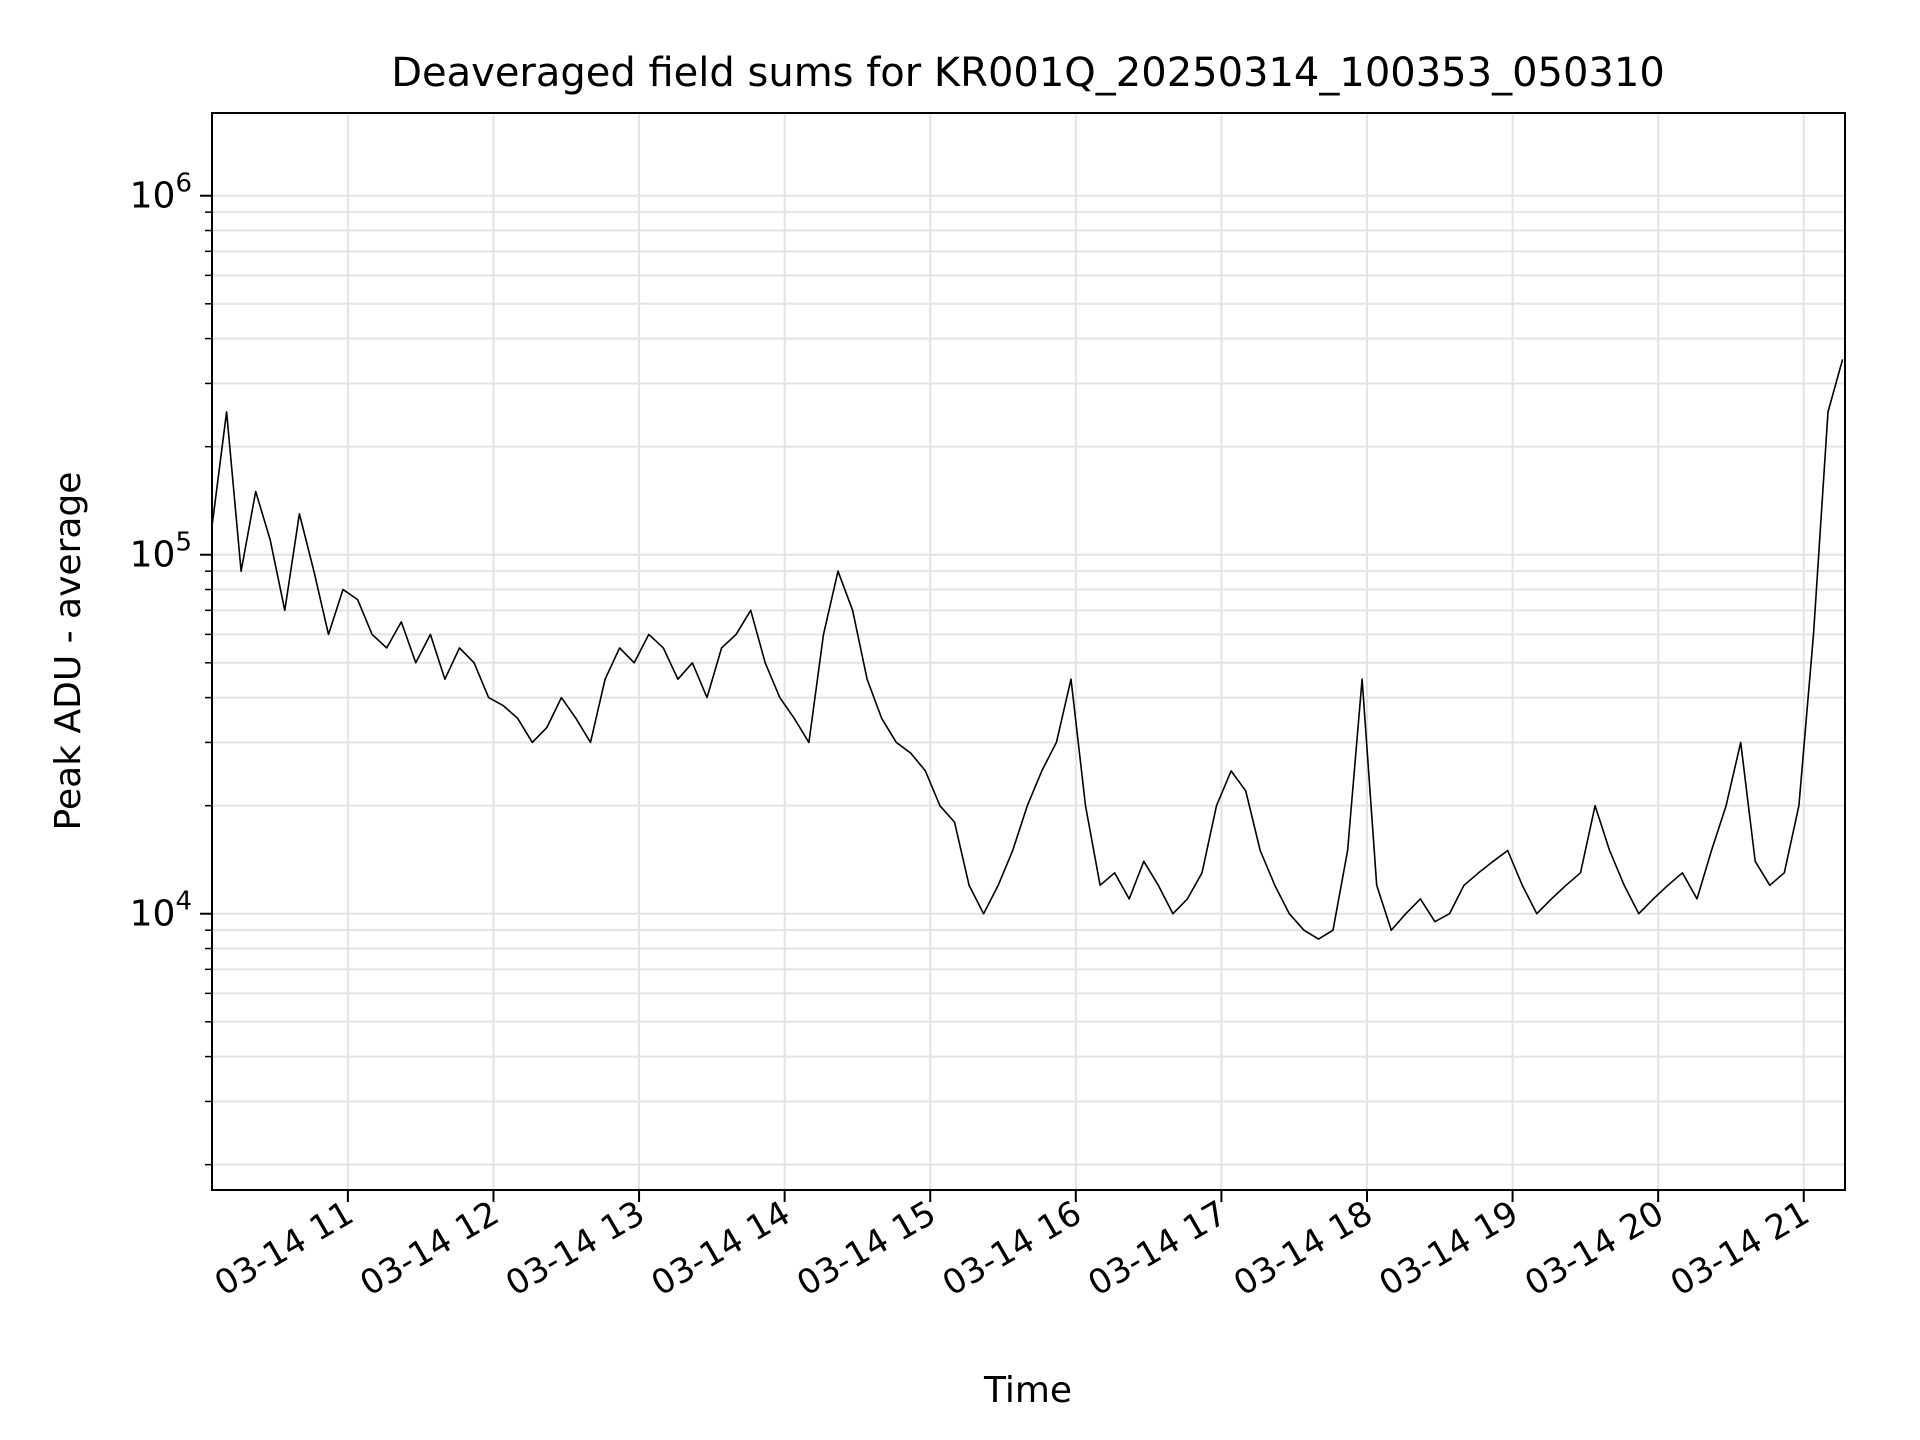  What do you see at coordinates (1027, 1390) in the screenshot?
I see `x-axis-label: Time` at bounding box center [1027, 1390].